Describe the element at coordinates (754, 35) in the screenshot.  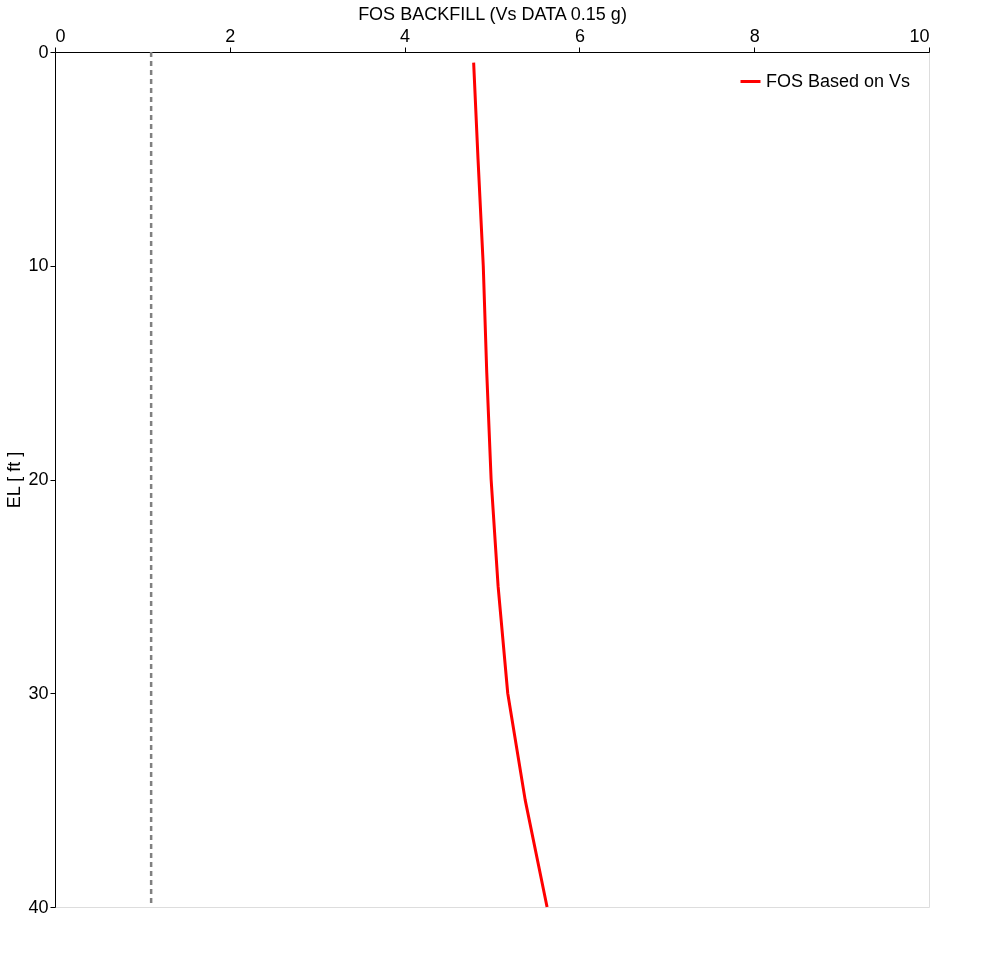
I see `x-tick-label: 8` at that location.